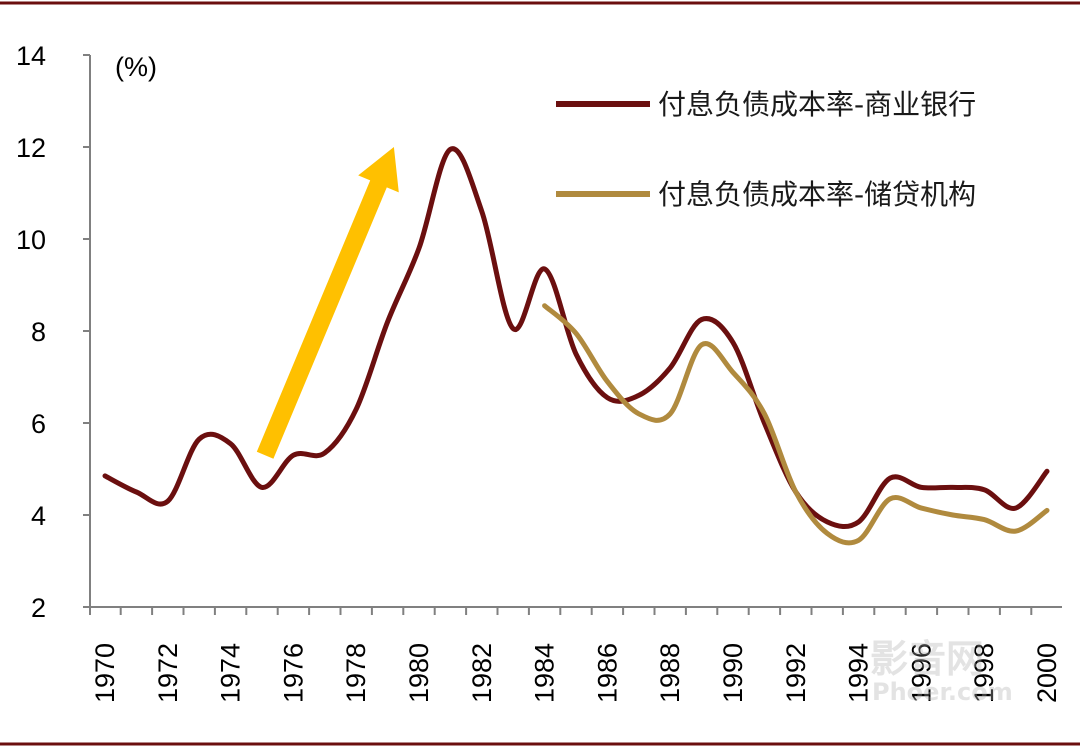  Describe the element at coordinates (31, 240) in the screenshot. I see `y-tick-label: 10` at that location.